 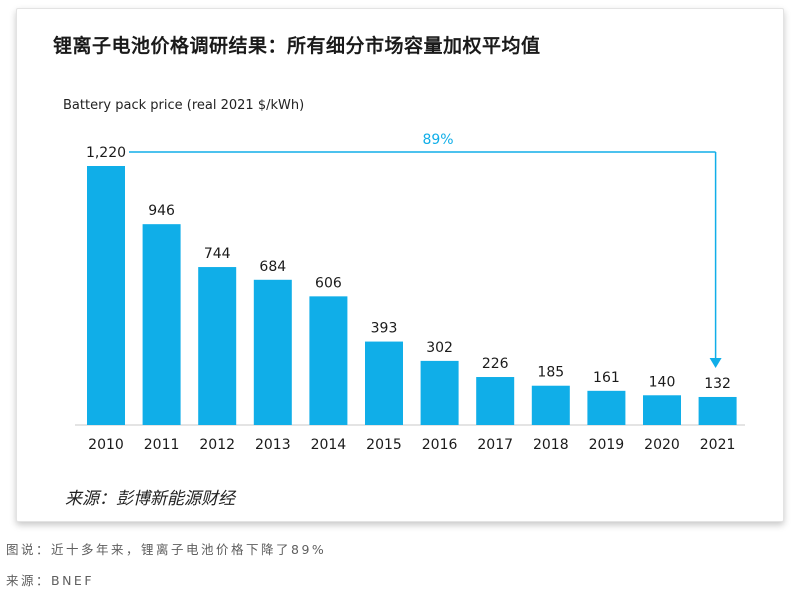 I want to click on value-label-2012: 744, so click(x=217, y=254).